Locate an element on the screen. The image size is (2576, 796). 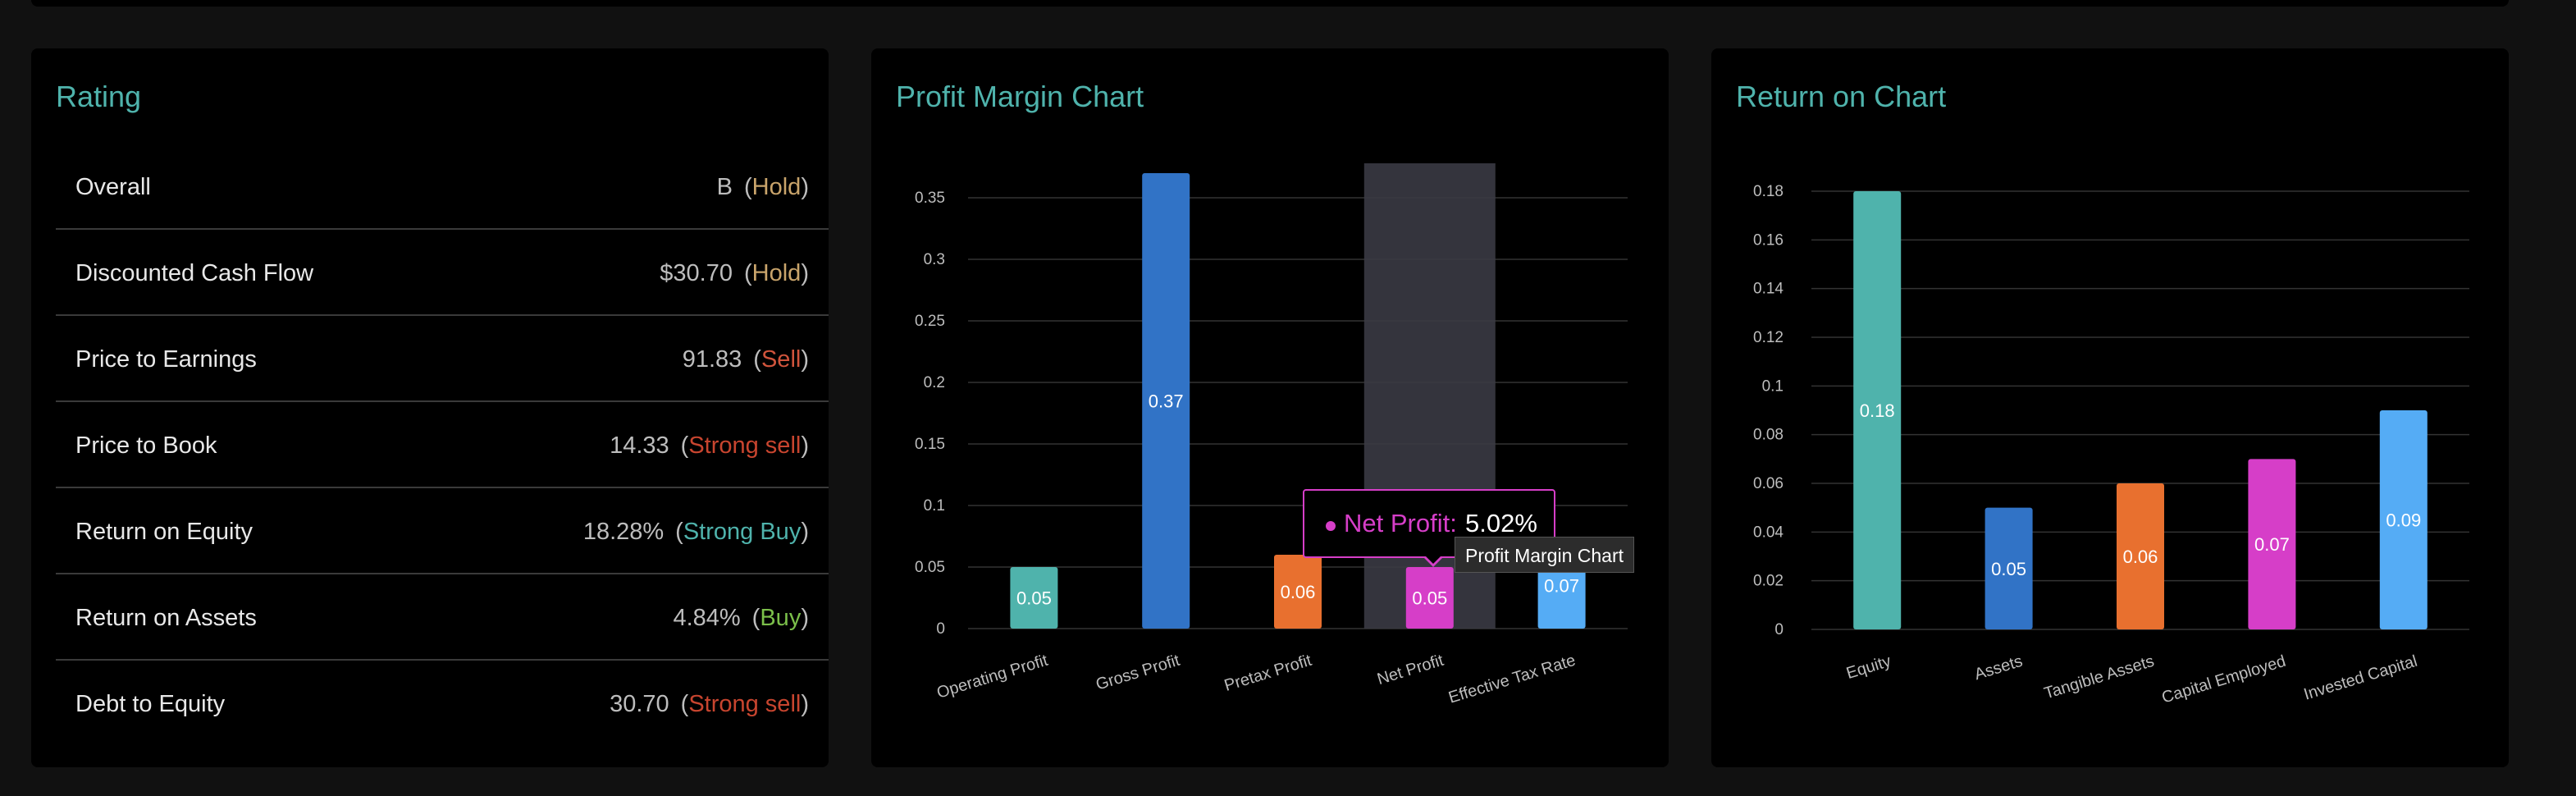
rating-row-roe: Return on Equity 18.28% (Strong Buy) is located at coordinates (442, 531).